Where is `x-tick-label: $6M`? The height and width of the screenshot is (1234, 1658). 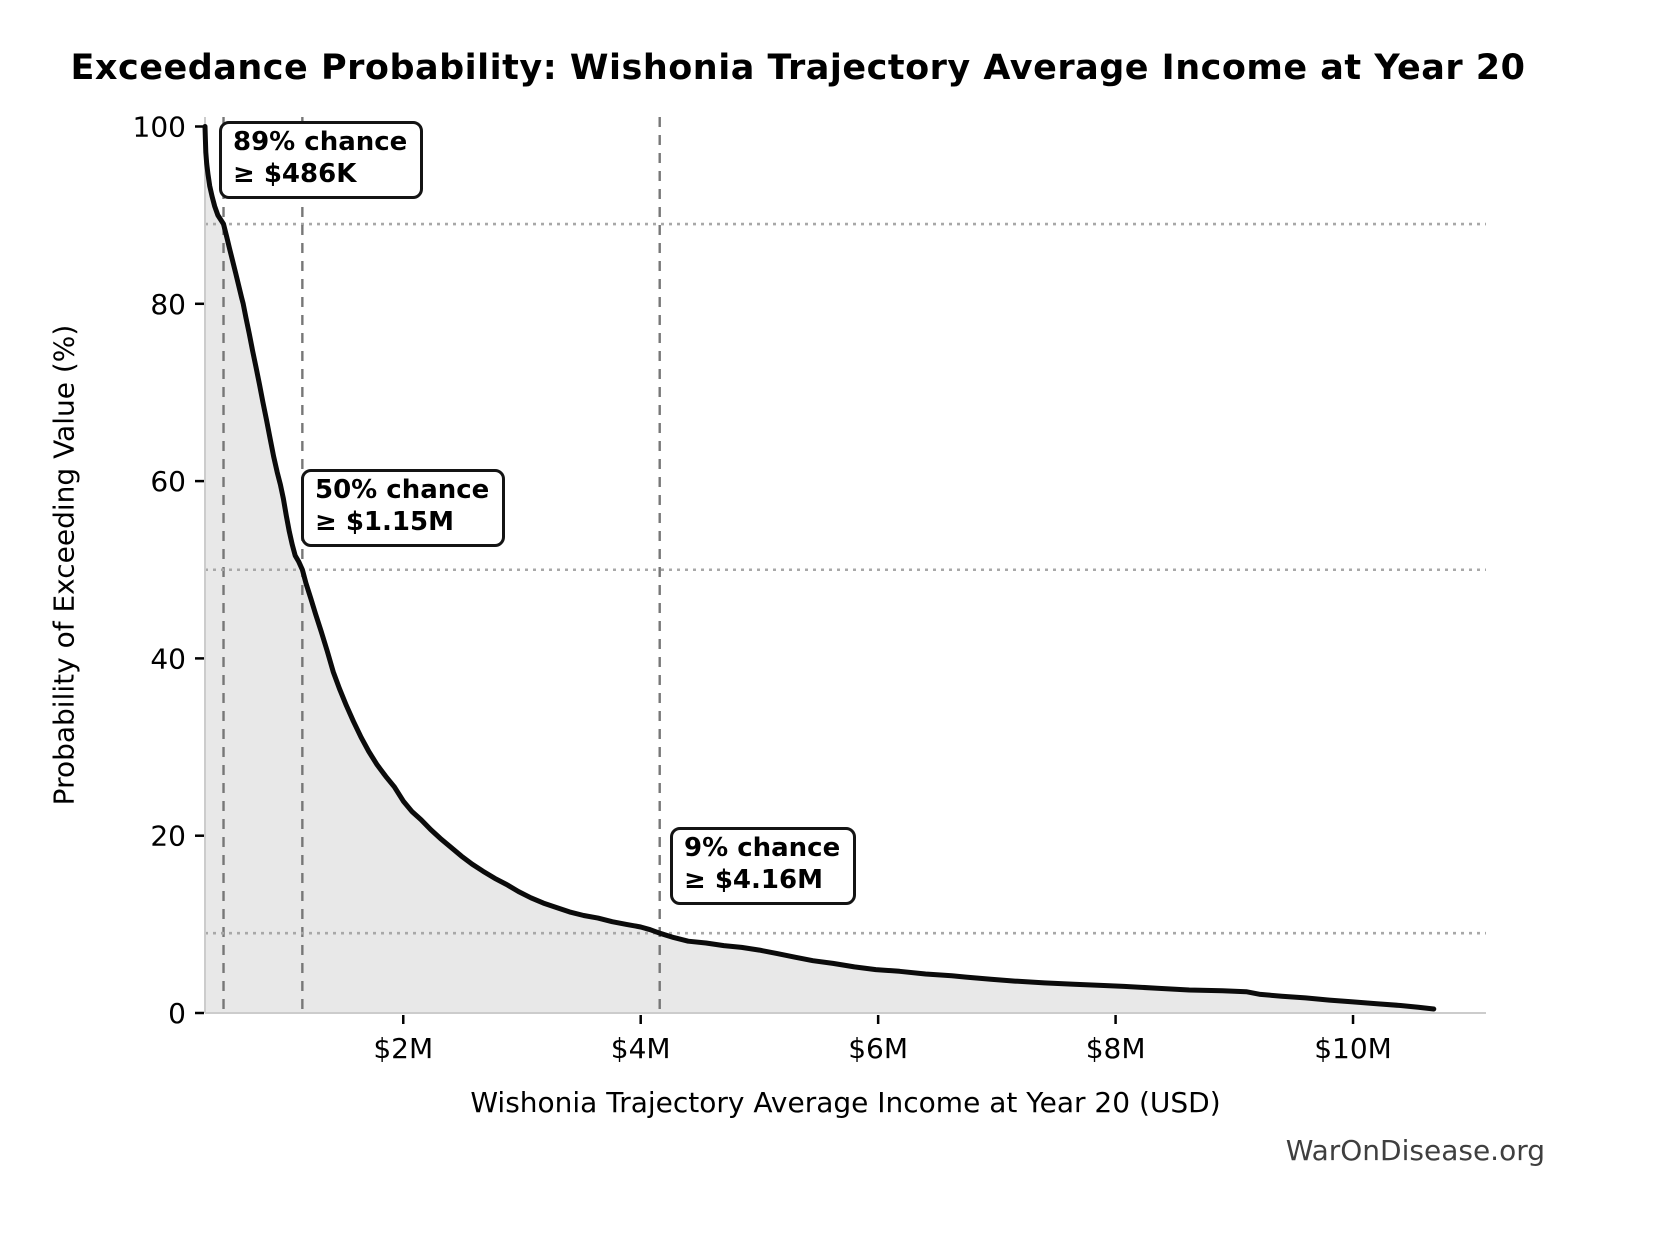
x-tick-label: $6M is located at coordinates (878, 1048).